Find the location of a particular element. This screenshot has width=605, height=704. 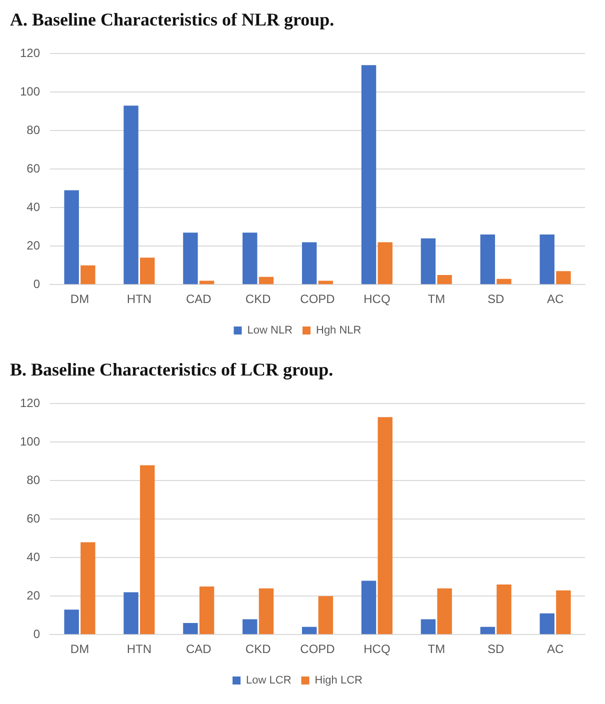

legend-label: High LCR is located at coordinates (338, 680).